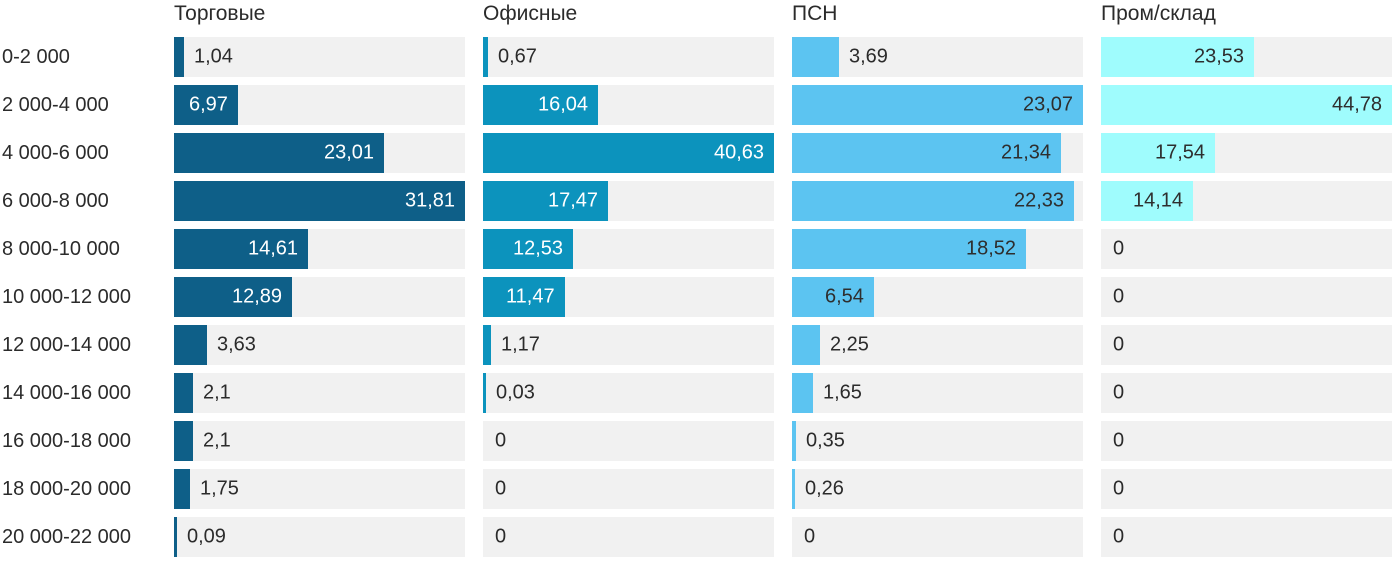 The image size is (1400, 574). I want to click on bar-track: 12,53, so click(628, 249).